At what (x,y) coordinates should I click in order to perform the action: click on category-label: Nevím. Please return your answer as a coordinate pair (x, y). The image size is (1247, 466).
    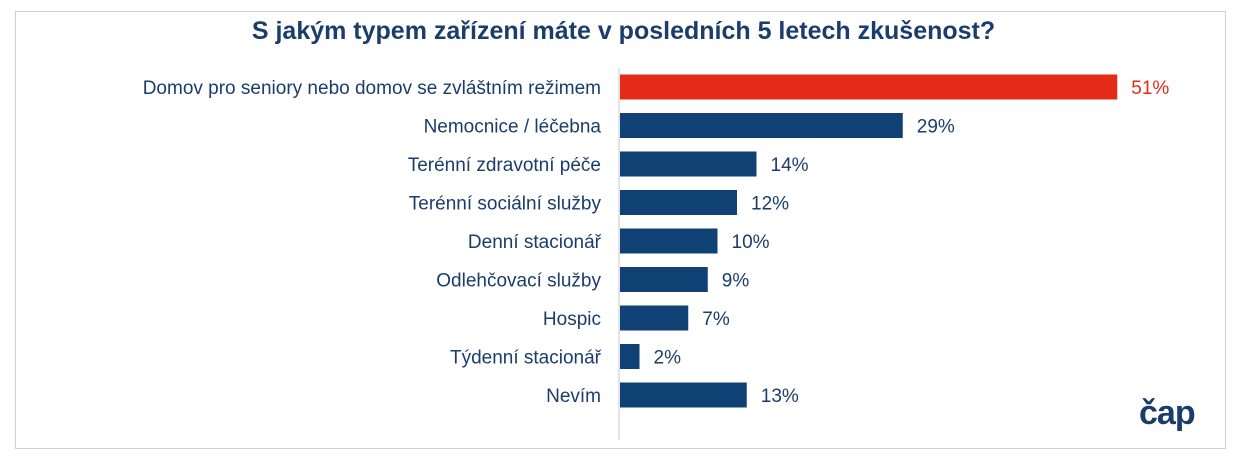
    Looking at the image, I should click on (573, 396).